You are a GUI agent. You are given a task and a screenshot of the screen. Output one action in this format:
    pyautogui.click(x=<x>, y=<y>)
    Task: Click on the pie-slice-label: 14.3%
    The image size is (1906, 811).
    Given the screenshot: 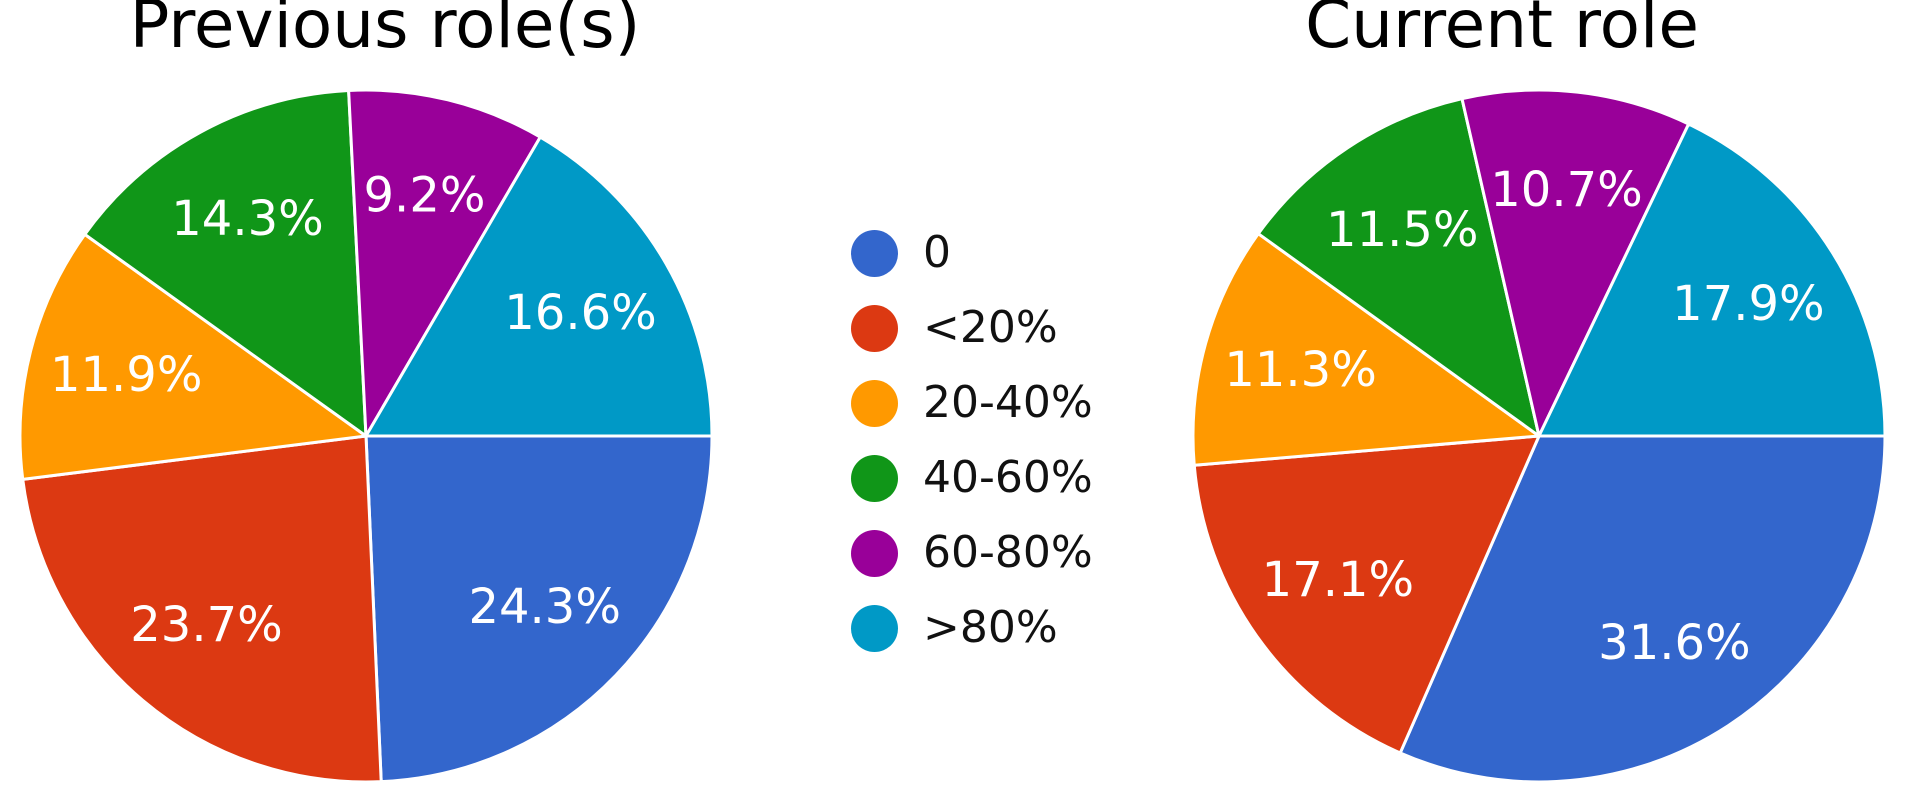 What is the action you would take?
    pyautogui.click(x=247, y=219)
    